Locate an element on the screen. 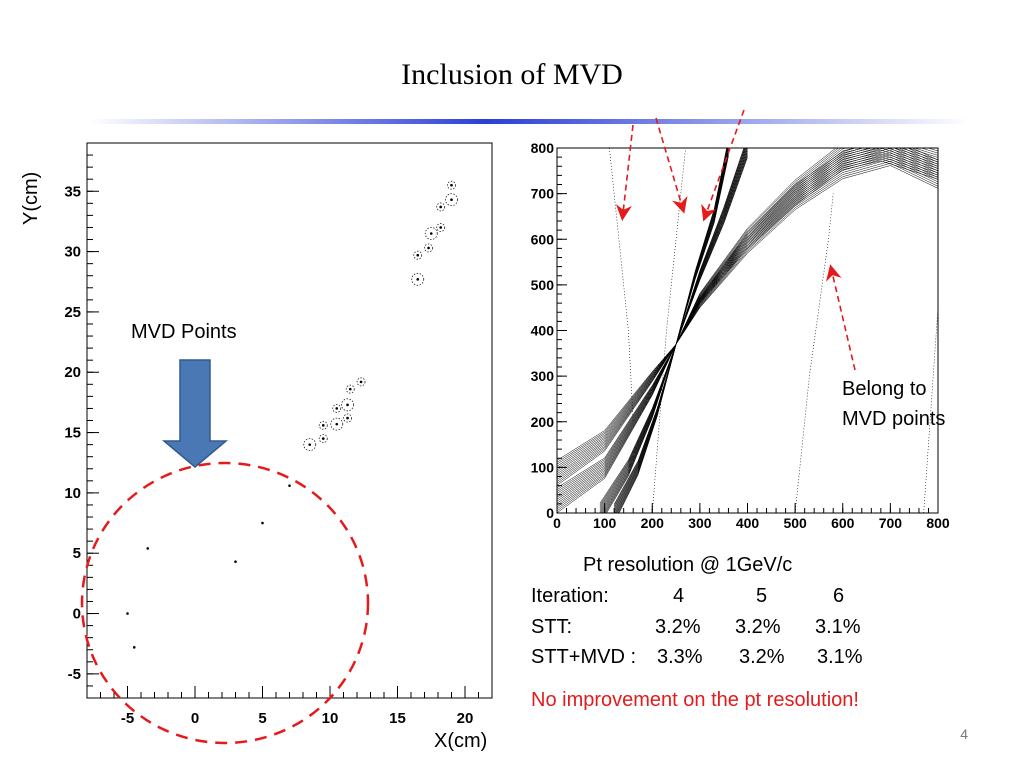 The width and height of the screenshot is (1024, 768). left-ytick-label: 5 is located at coordinates (77, 553).